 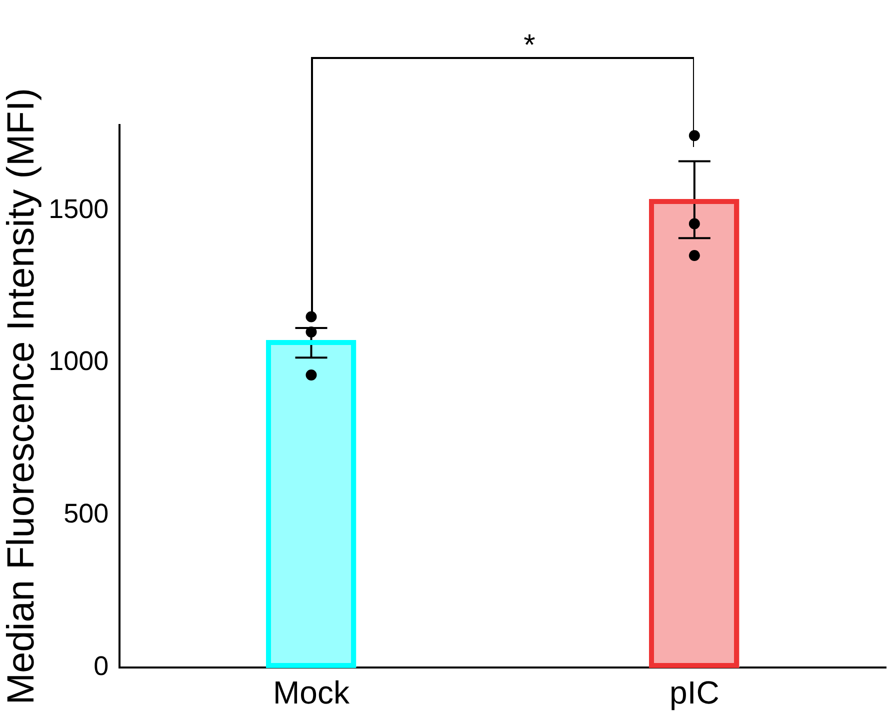 What do you see at coordinates (101, 666) in the screenshot?
I see `y-tick-label: 0` at bounding box center [101, 666].